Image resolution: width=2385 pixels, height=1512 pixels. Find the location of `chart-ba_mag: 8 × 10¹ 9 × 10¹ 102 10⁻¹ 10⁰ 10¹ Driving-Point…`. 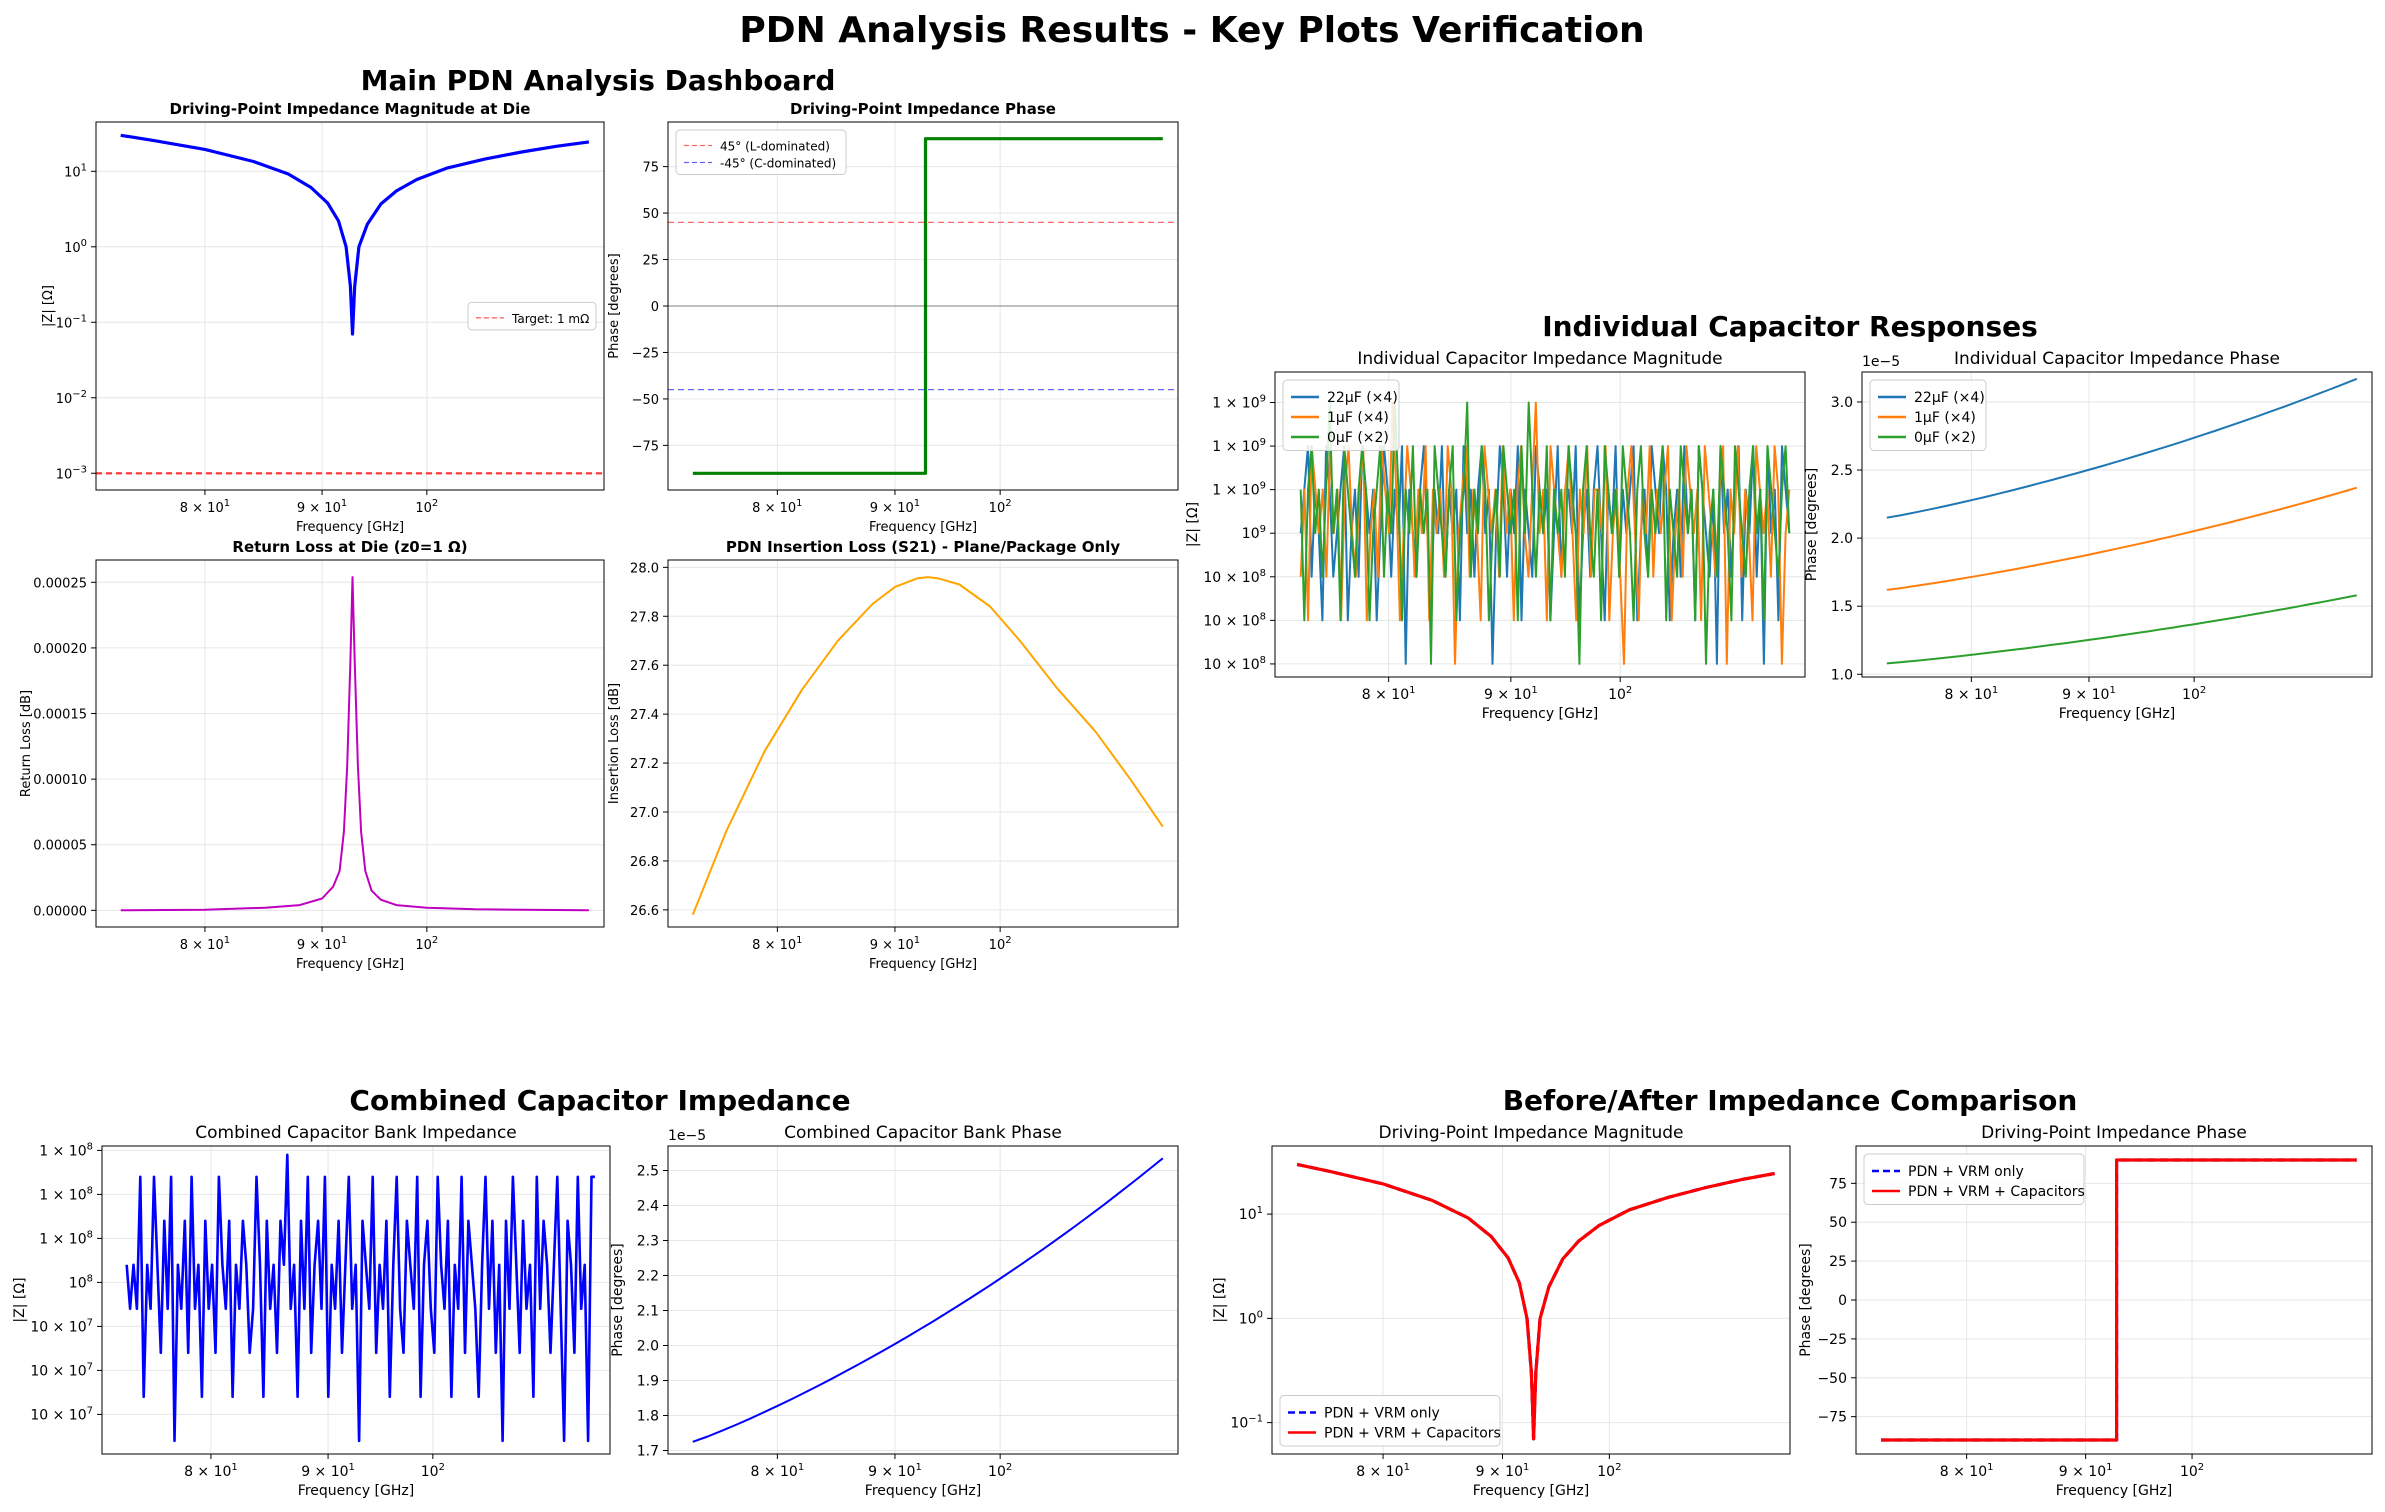

chart-ba_mag: 8 × 10¹ 9 × 10¹ 102 10⁻¹ 10⁰ 10¹ Driving-Point… is located at coordinates (1501, 1311).